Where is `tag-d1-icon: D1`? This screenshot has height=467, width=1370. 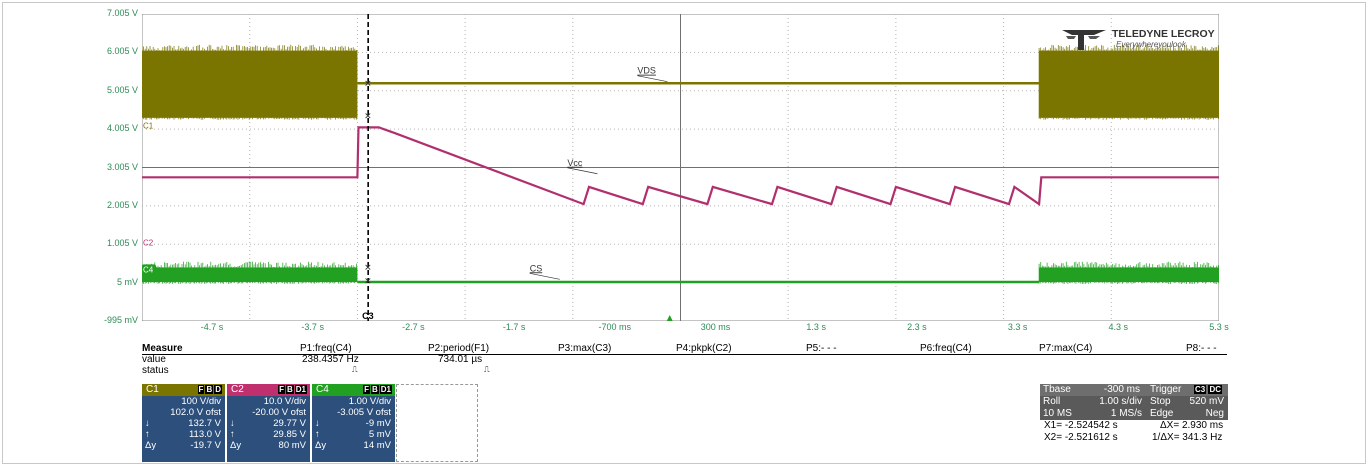 tag-d1-icon: D1 is located at coordinates (386, 389).